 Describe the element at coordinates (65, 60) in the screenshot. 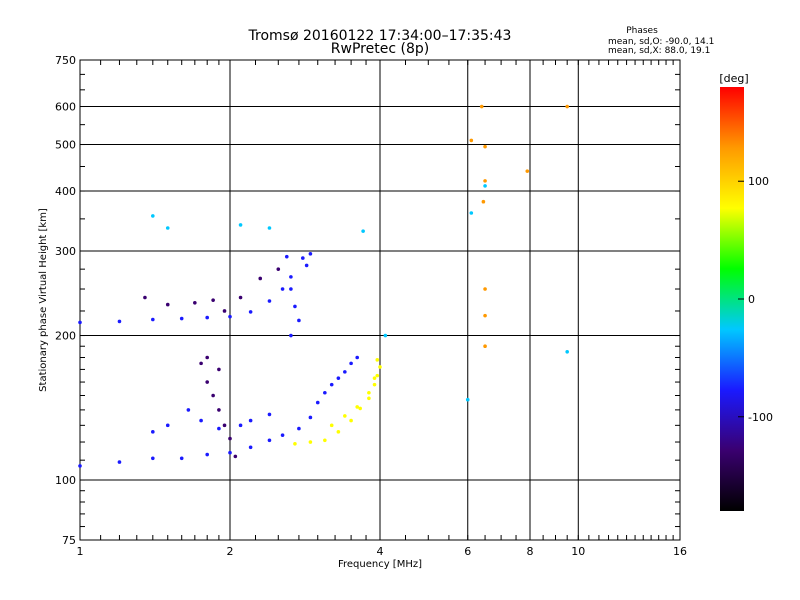

I see `y-tick-label: 750` at that location.